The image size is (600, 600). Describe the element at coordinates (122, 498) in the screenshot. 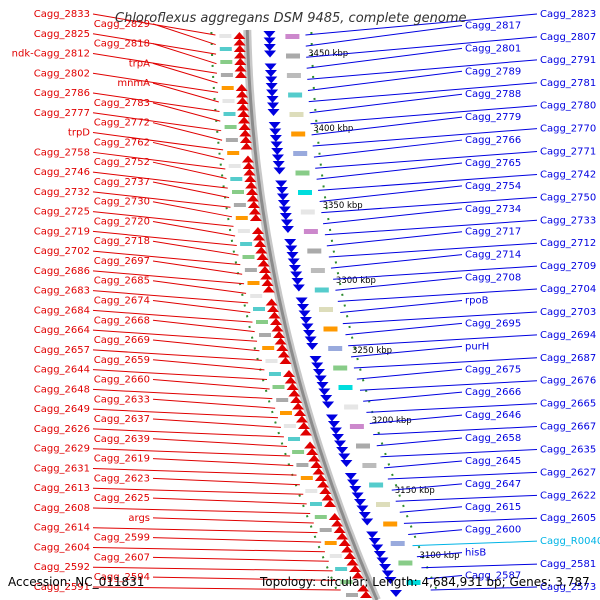

I see `gene-label: Cagg_2625` at that location.